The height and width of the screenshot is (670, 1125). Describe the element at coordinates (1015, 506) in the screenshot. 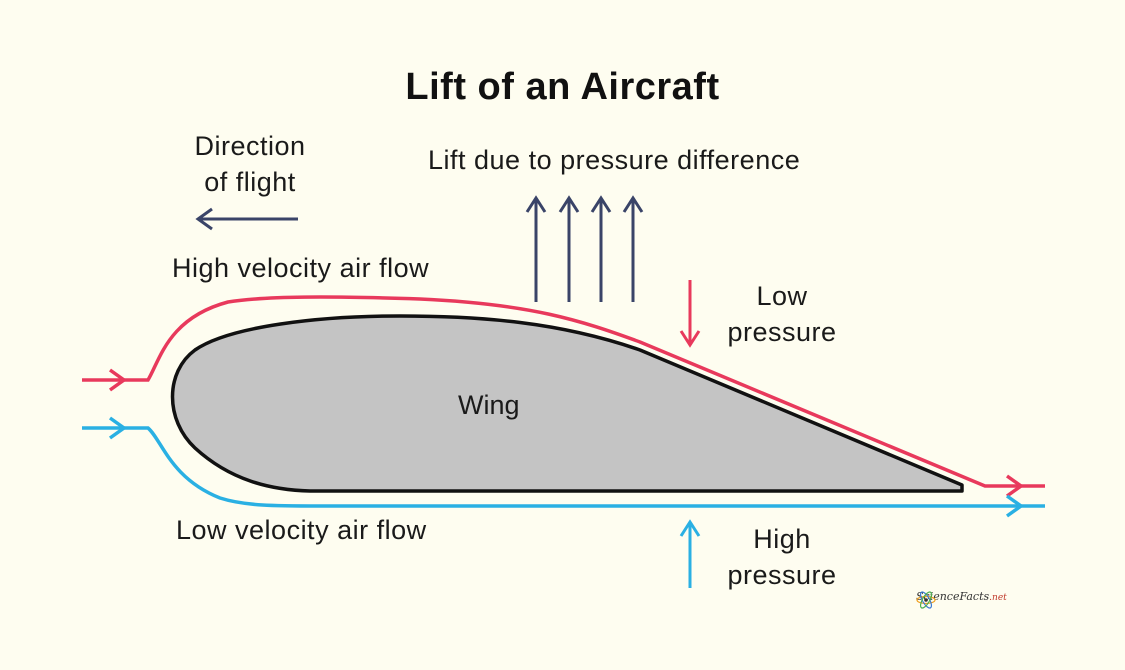

I see `lower-outlet-arrowhead` at that location.